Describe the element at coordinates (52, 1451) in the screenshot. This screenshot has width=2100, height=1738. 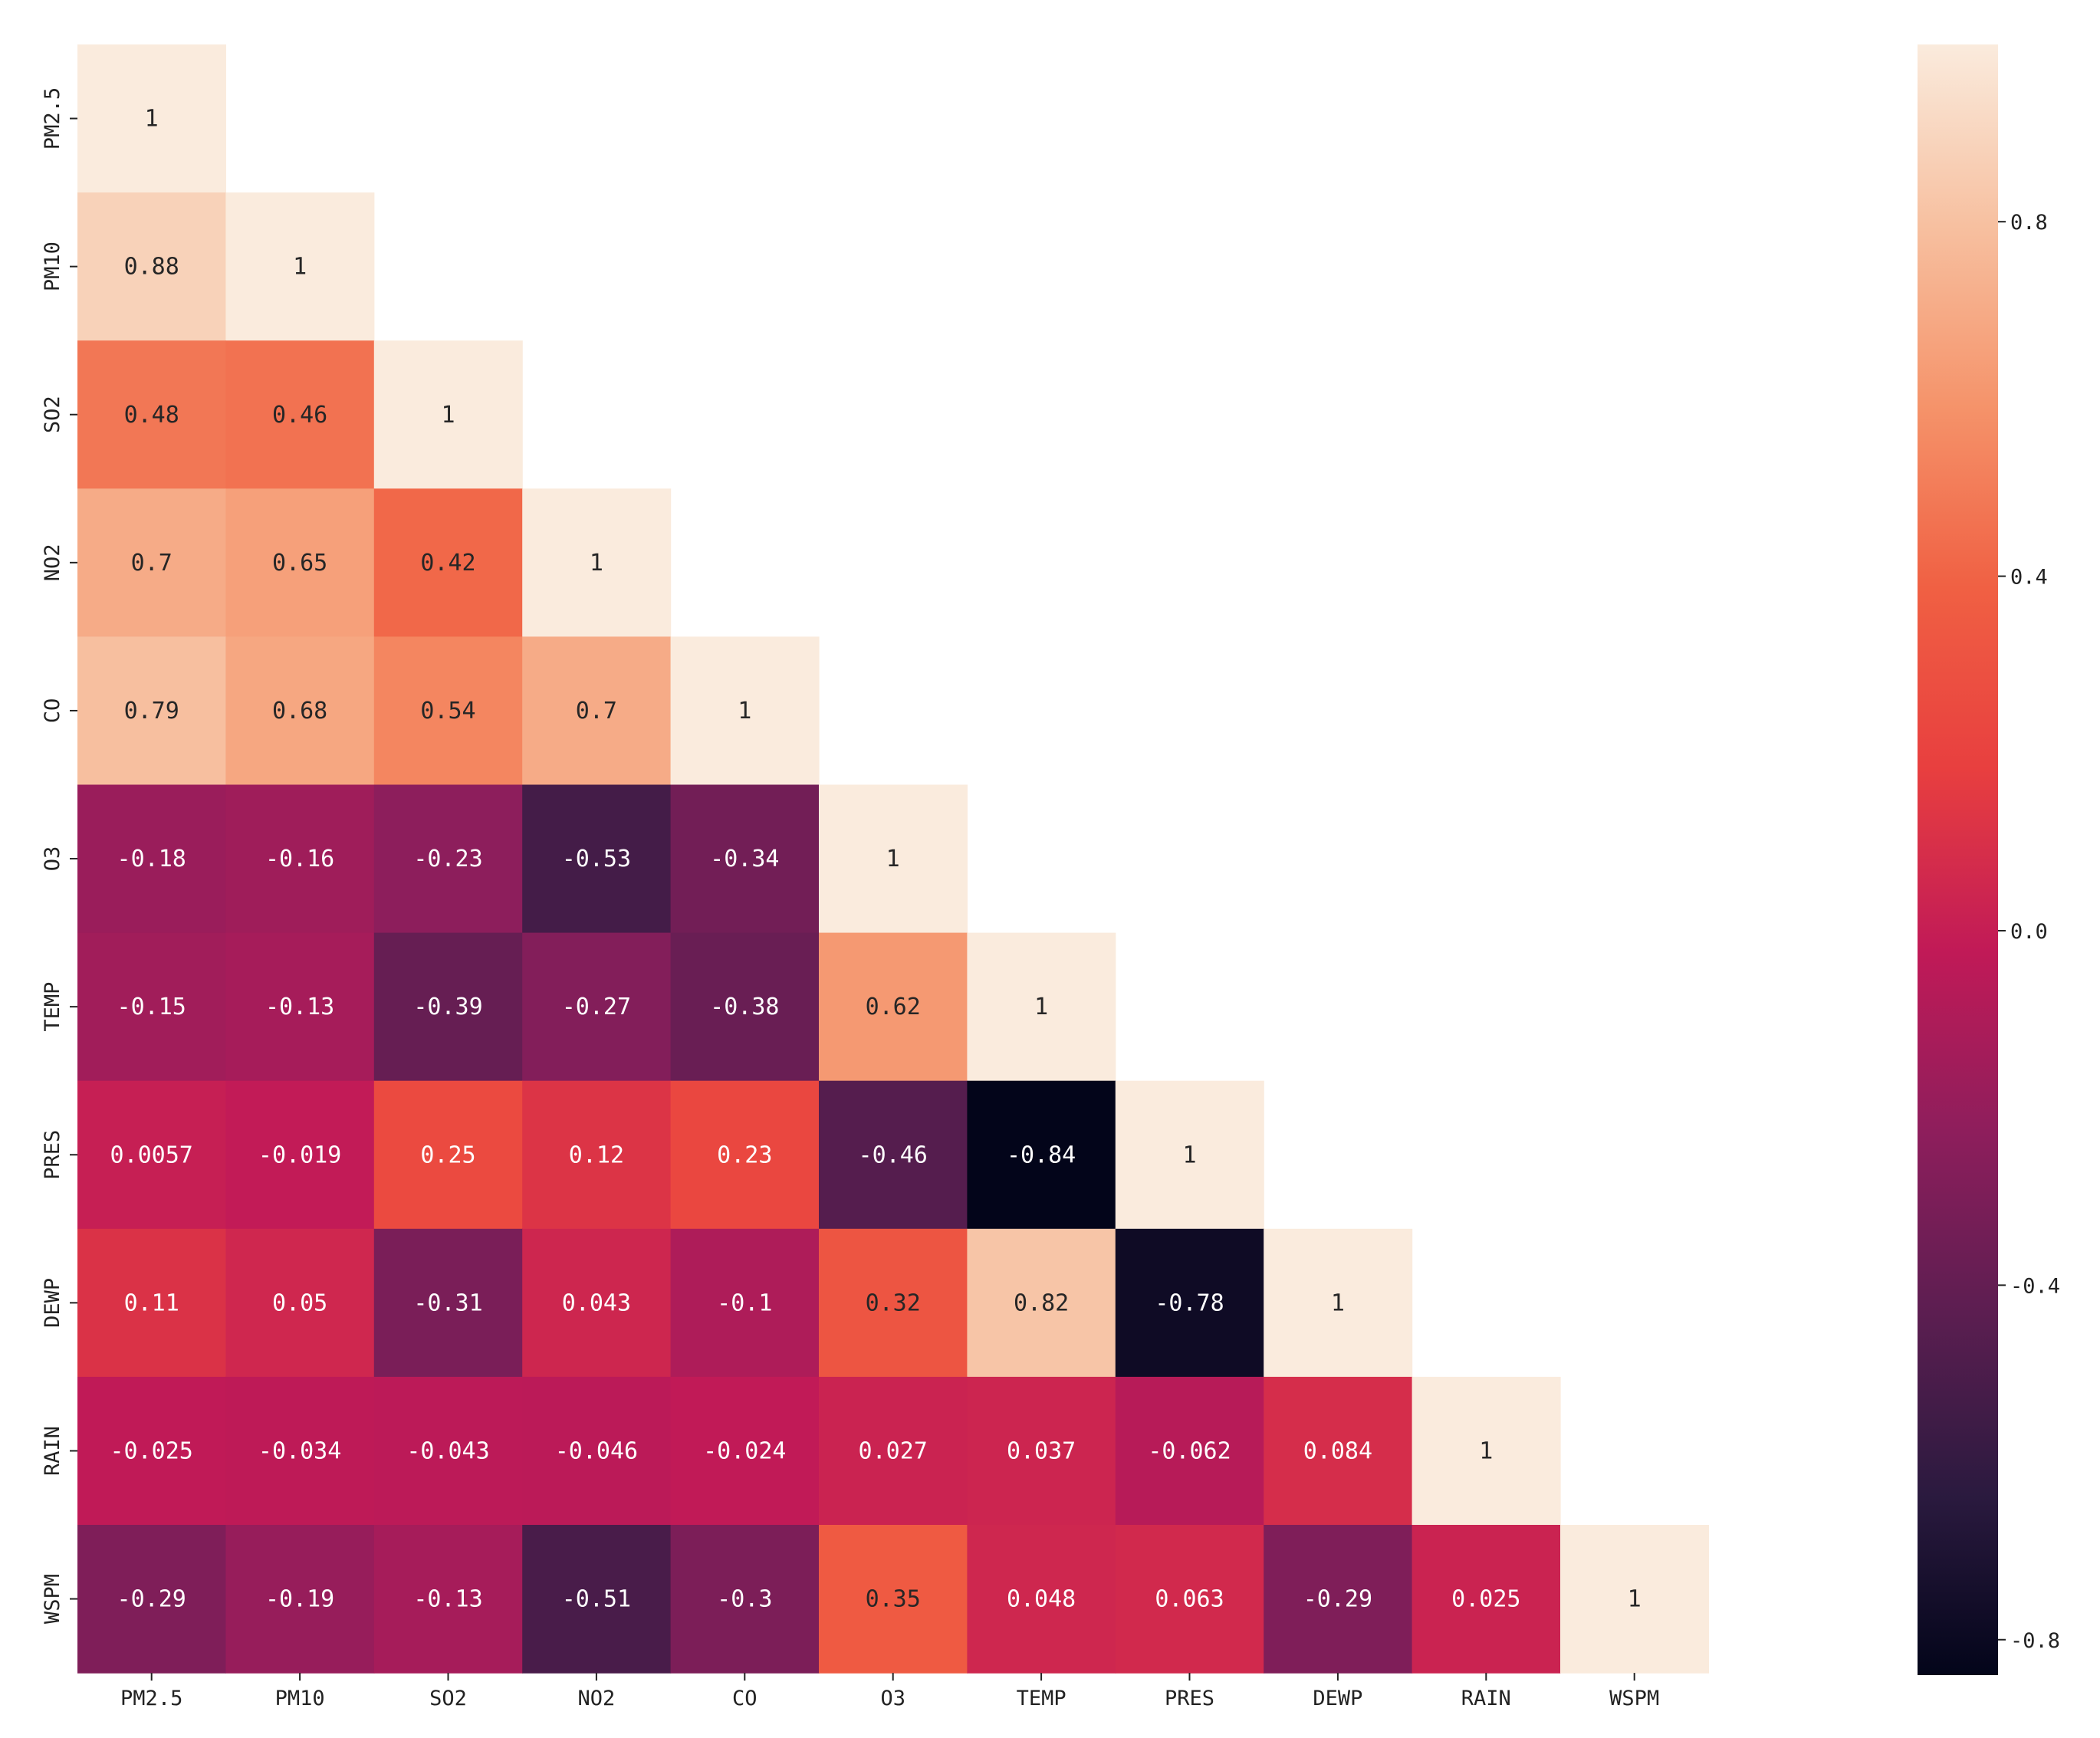
I see `y-tick-label: RAIN` at that location.